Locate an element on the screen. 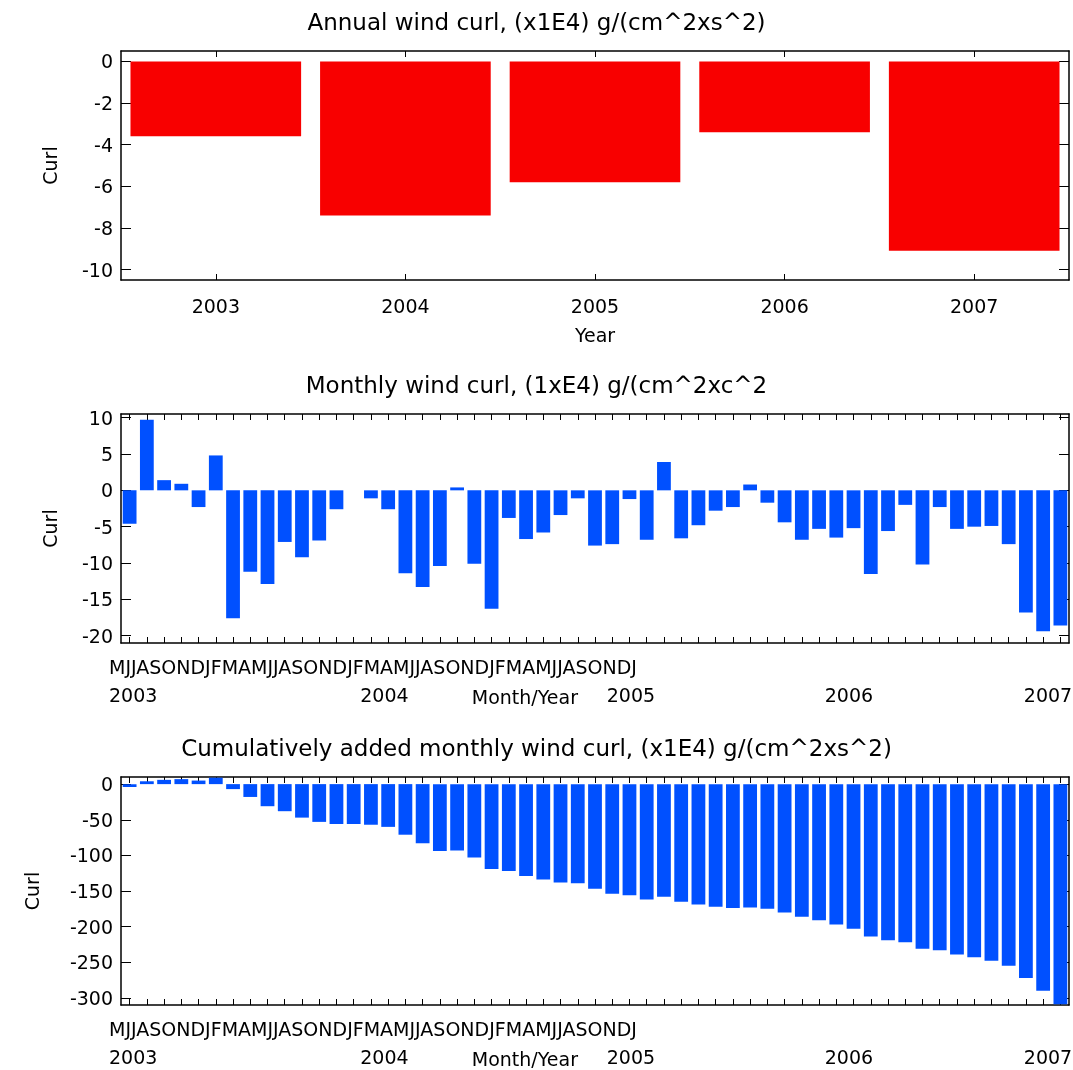 The image size is (1073, 1070). y-tick-label: 5 is located at coordinates (106, 453).